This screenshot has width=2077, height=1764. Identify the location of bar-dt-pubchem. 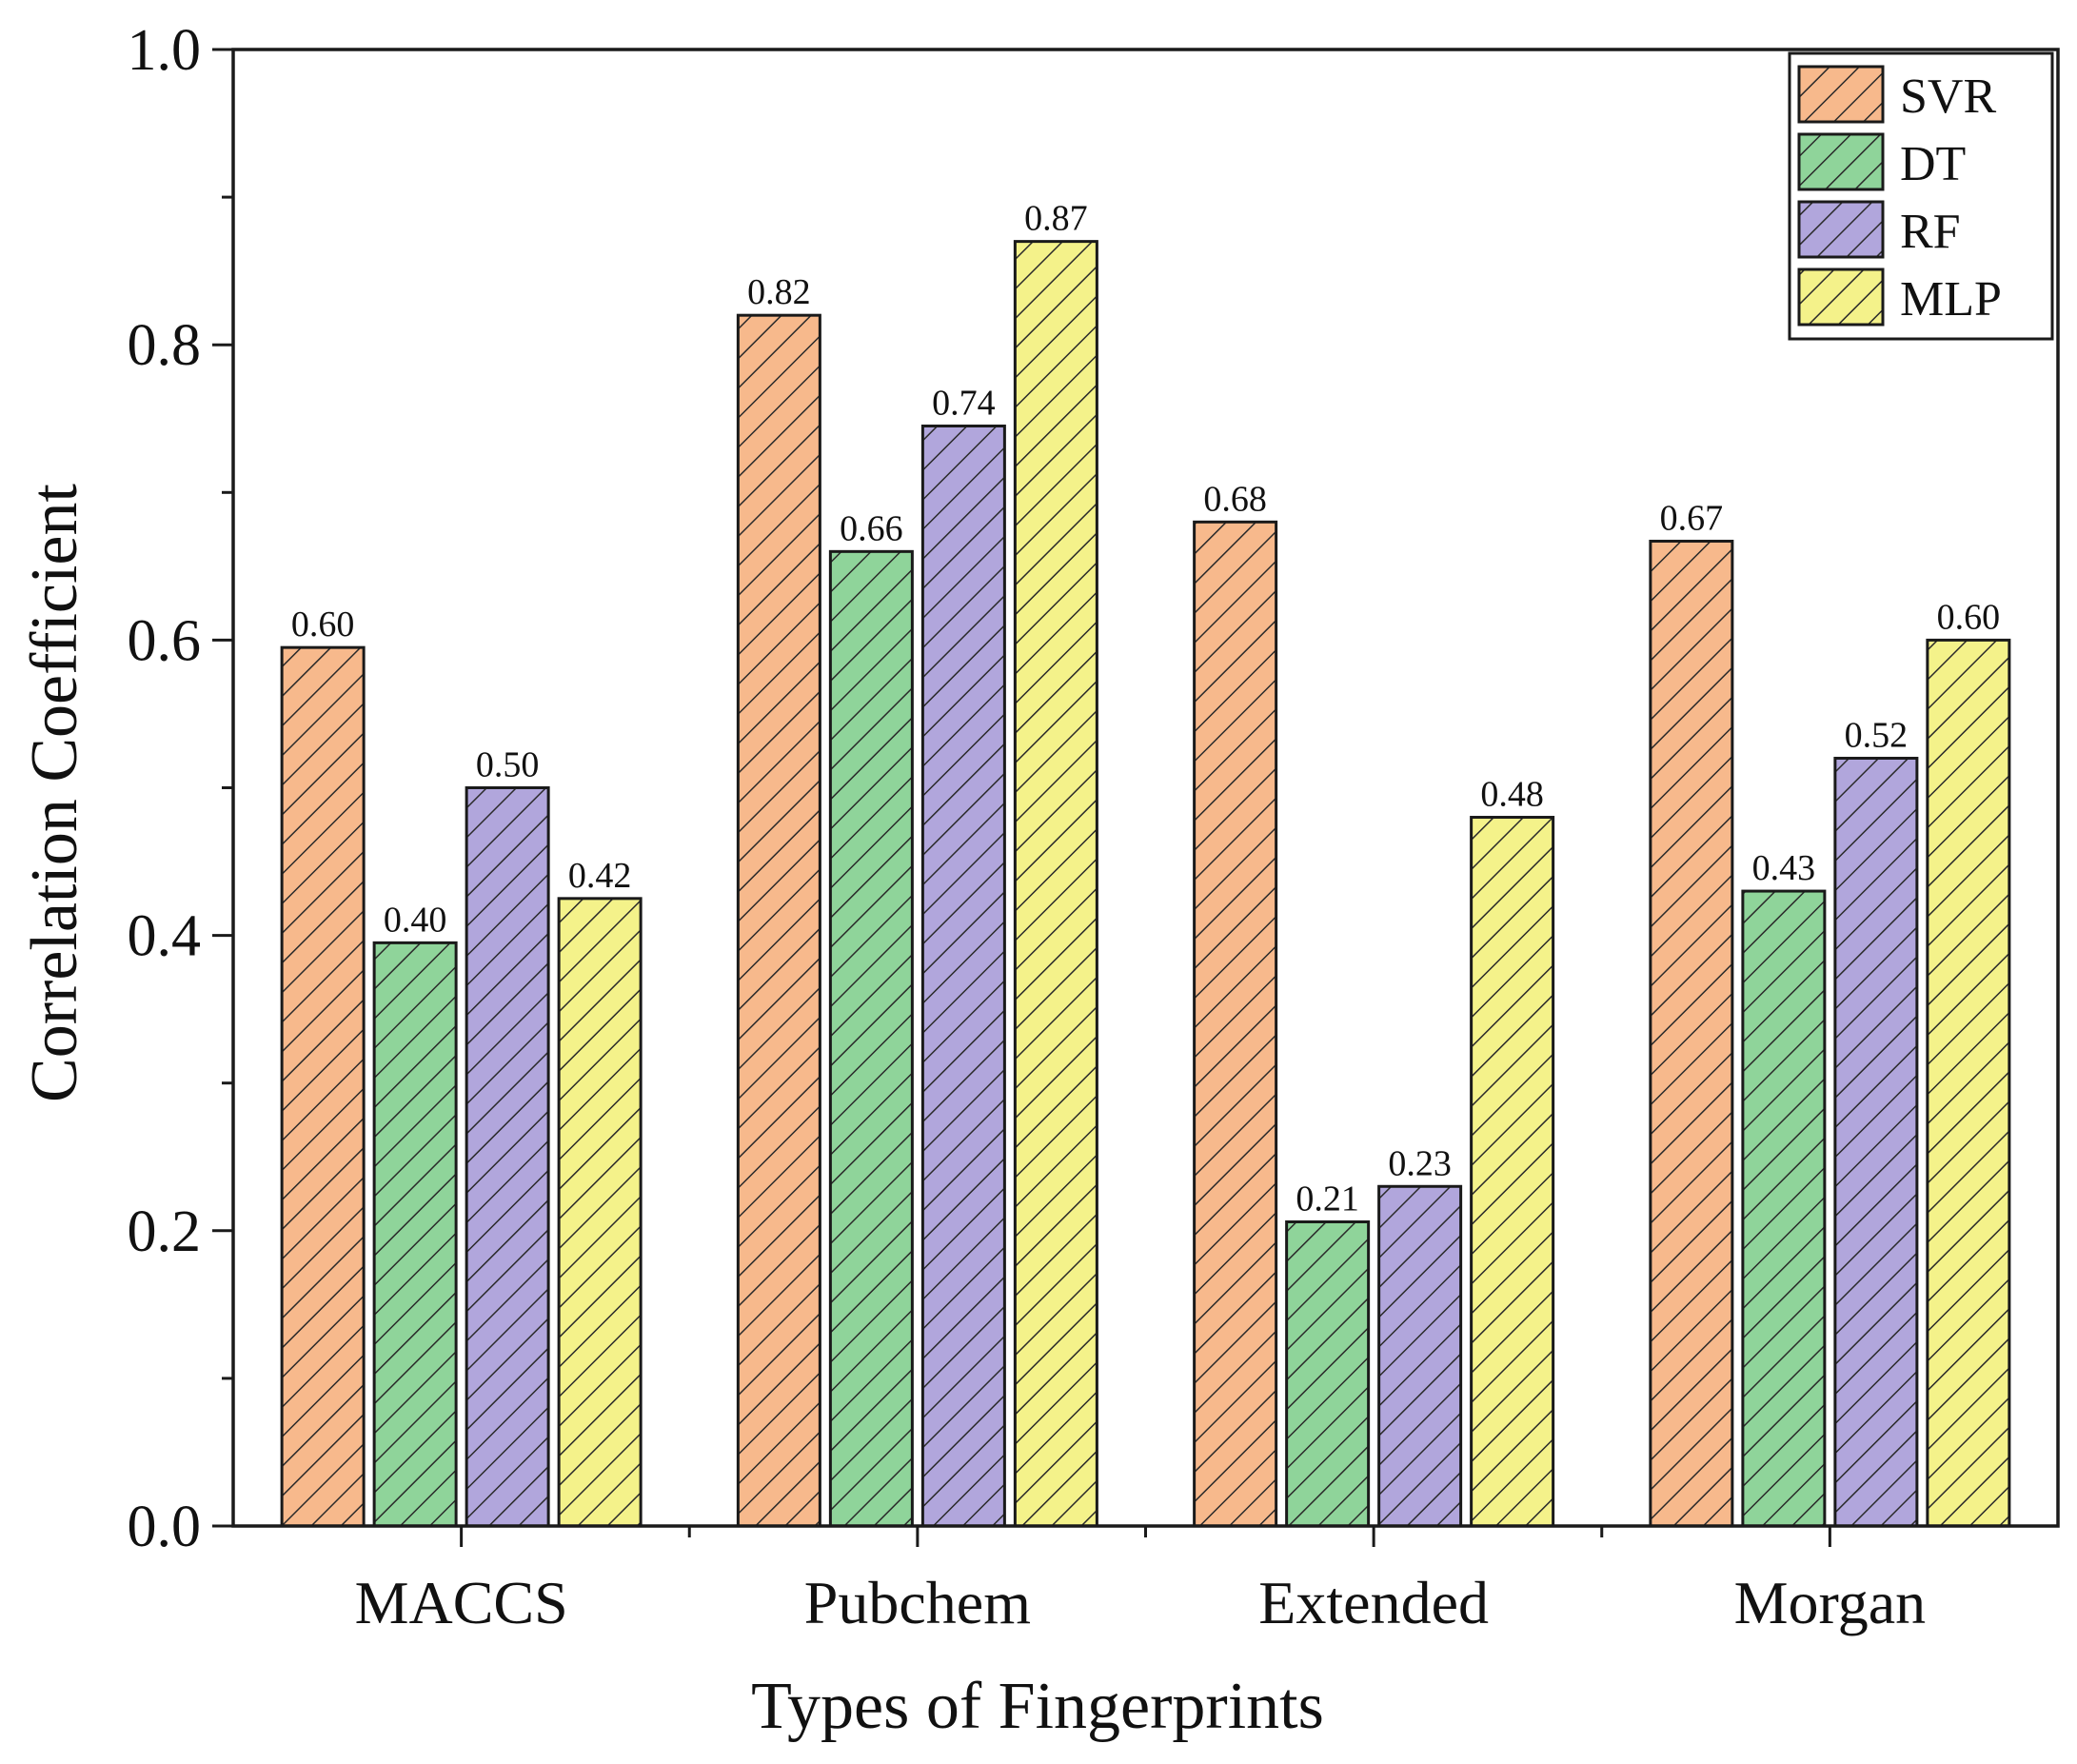
(871, 1038).